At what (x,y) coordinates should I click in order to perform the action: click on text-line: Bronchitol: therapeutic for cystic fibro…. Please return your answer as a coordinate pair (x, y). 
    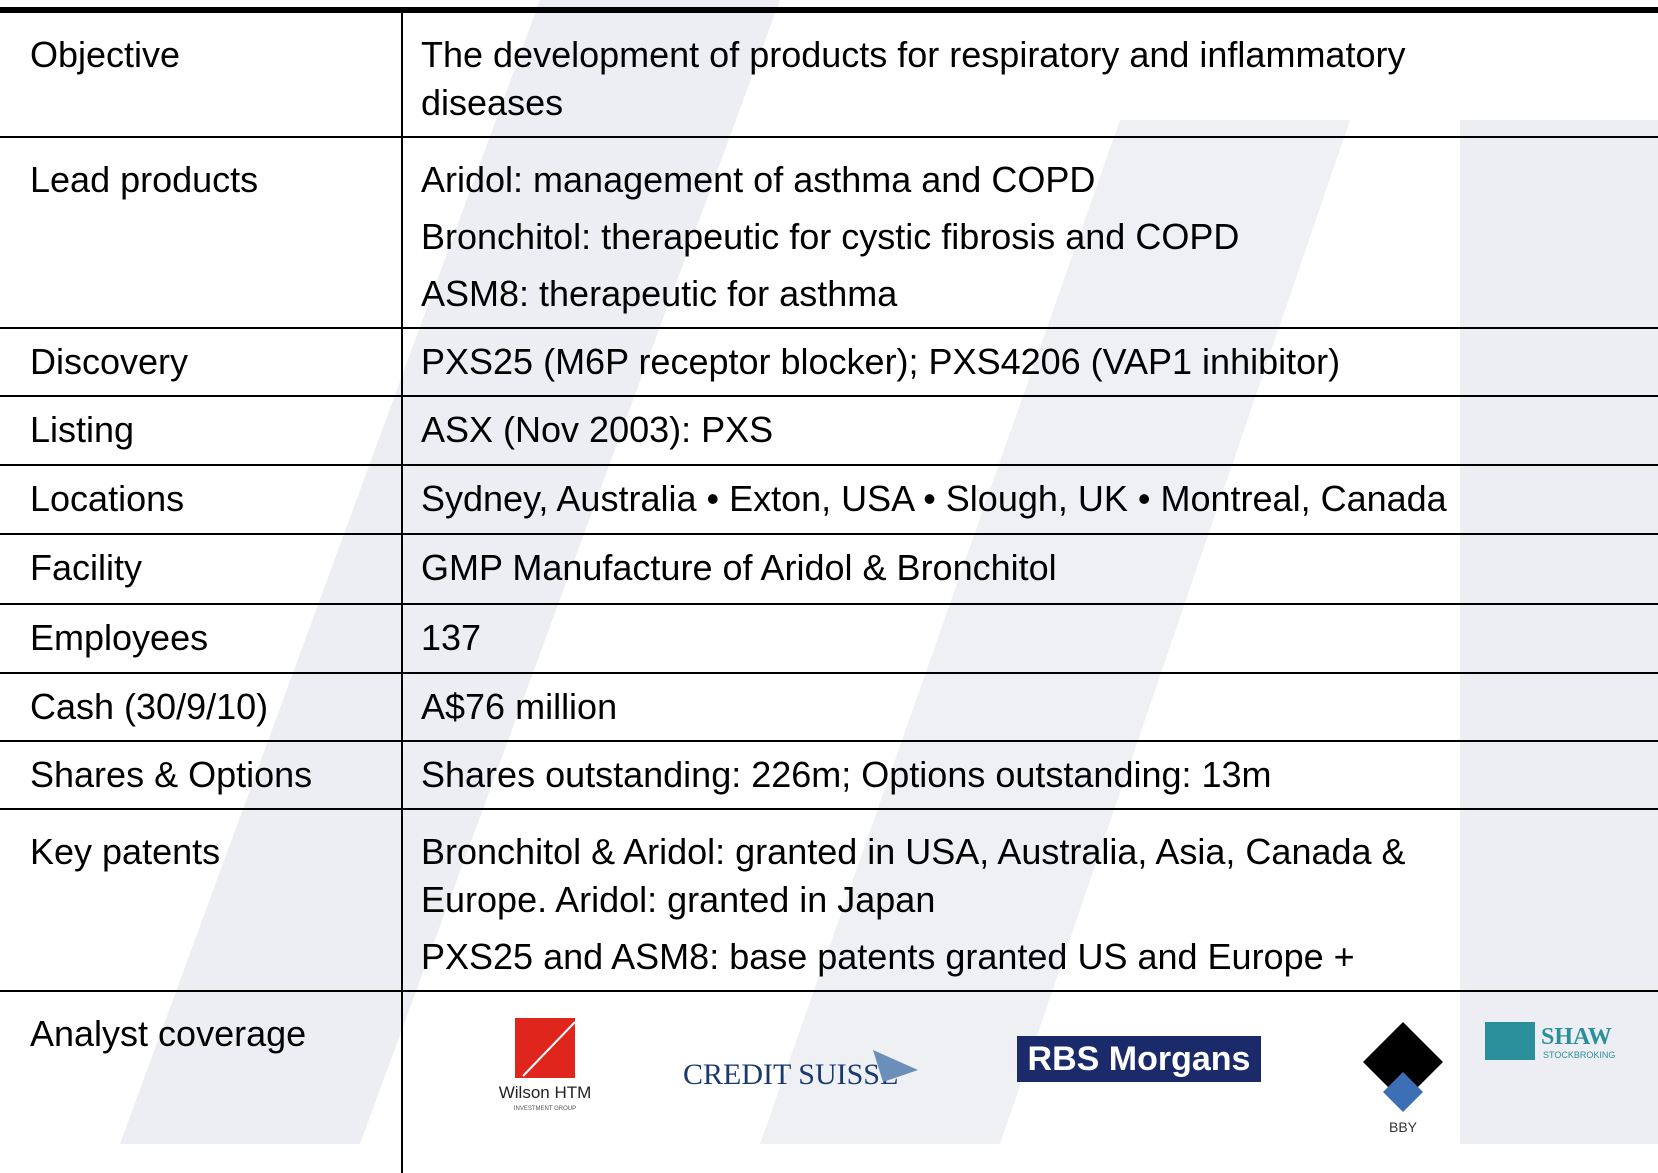
    Looking at the image, I should click on (830, 236).